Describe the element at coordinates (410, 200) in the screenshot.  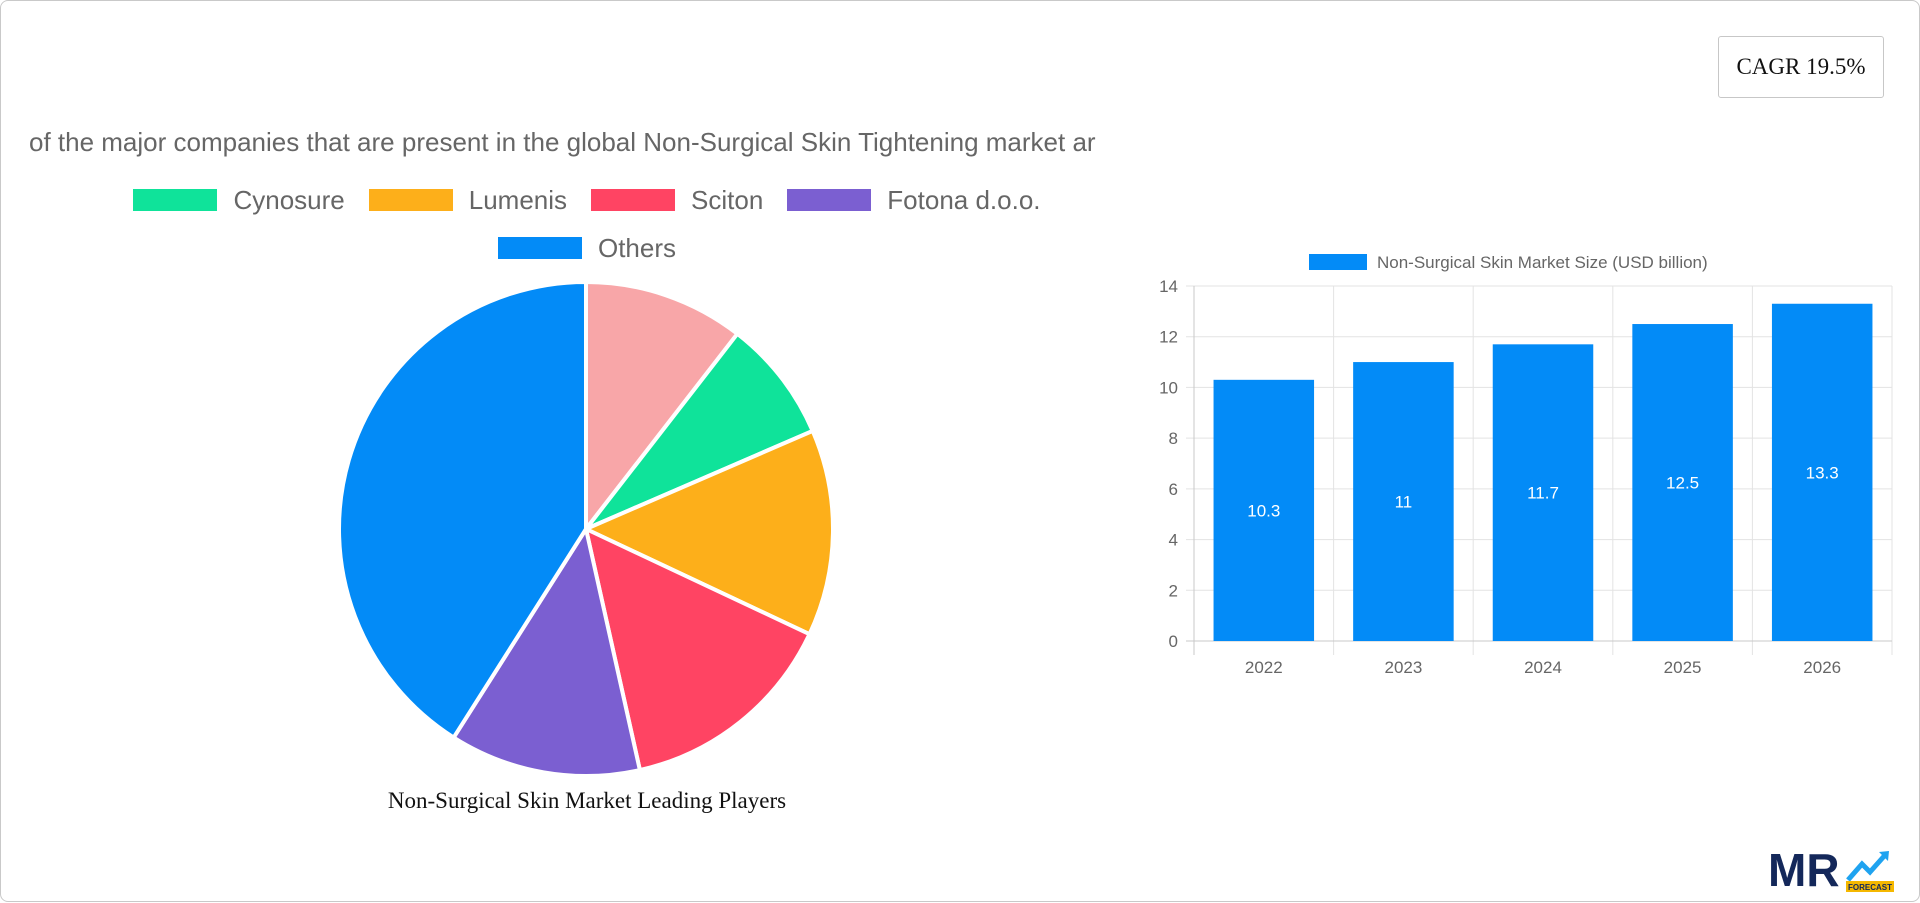
I see `legend-swatch-lumenis` at that location.